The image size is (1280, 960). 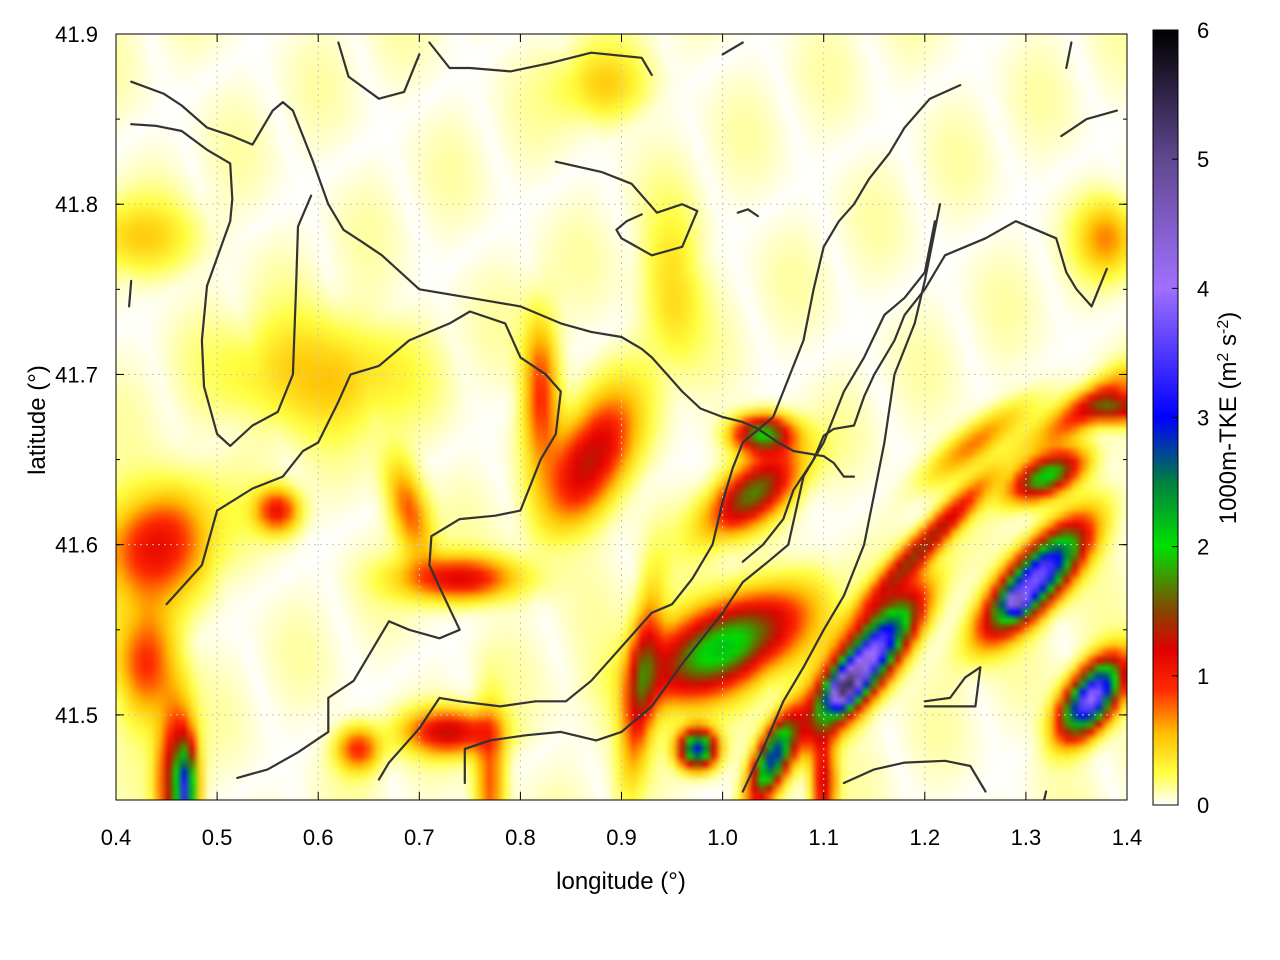 What do you see at coordinates (1223, 327) in the screenshot?
I see `colorbar-title-sup2: -2` at bounding box center [1223, 327].